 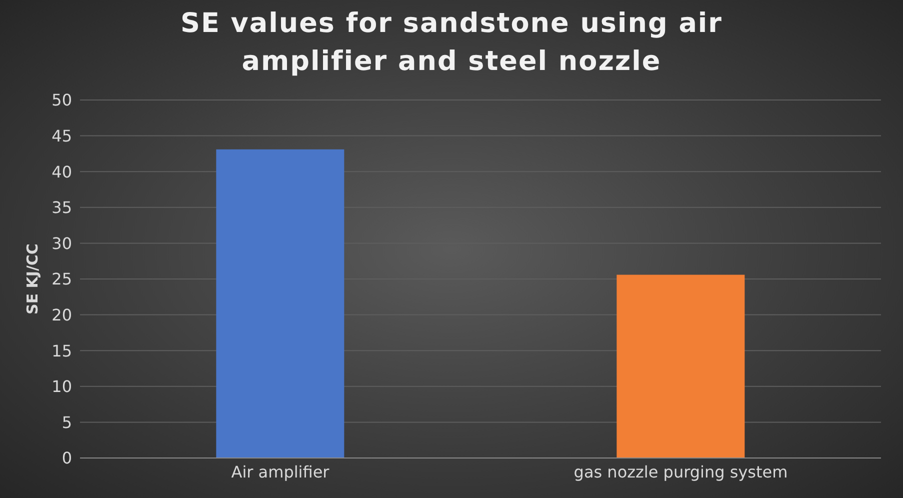 What do you see at coordinates (62, 100) in the screenshot?
I see `y-tick-label: 50` at bounding box center [62, 100].